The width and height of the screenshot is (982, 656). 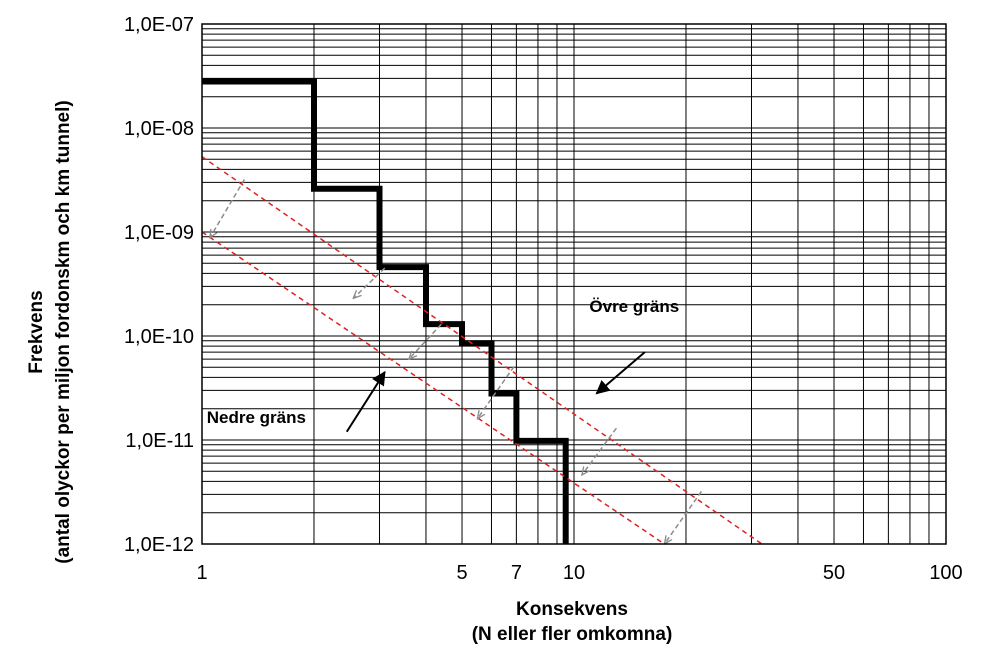 What do you see at coordinates (572, 634) in the screenshot?
I see `x-axis-title-line-2: (N eller fler omkomna)` at bounding box center [572, 634].